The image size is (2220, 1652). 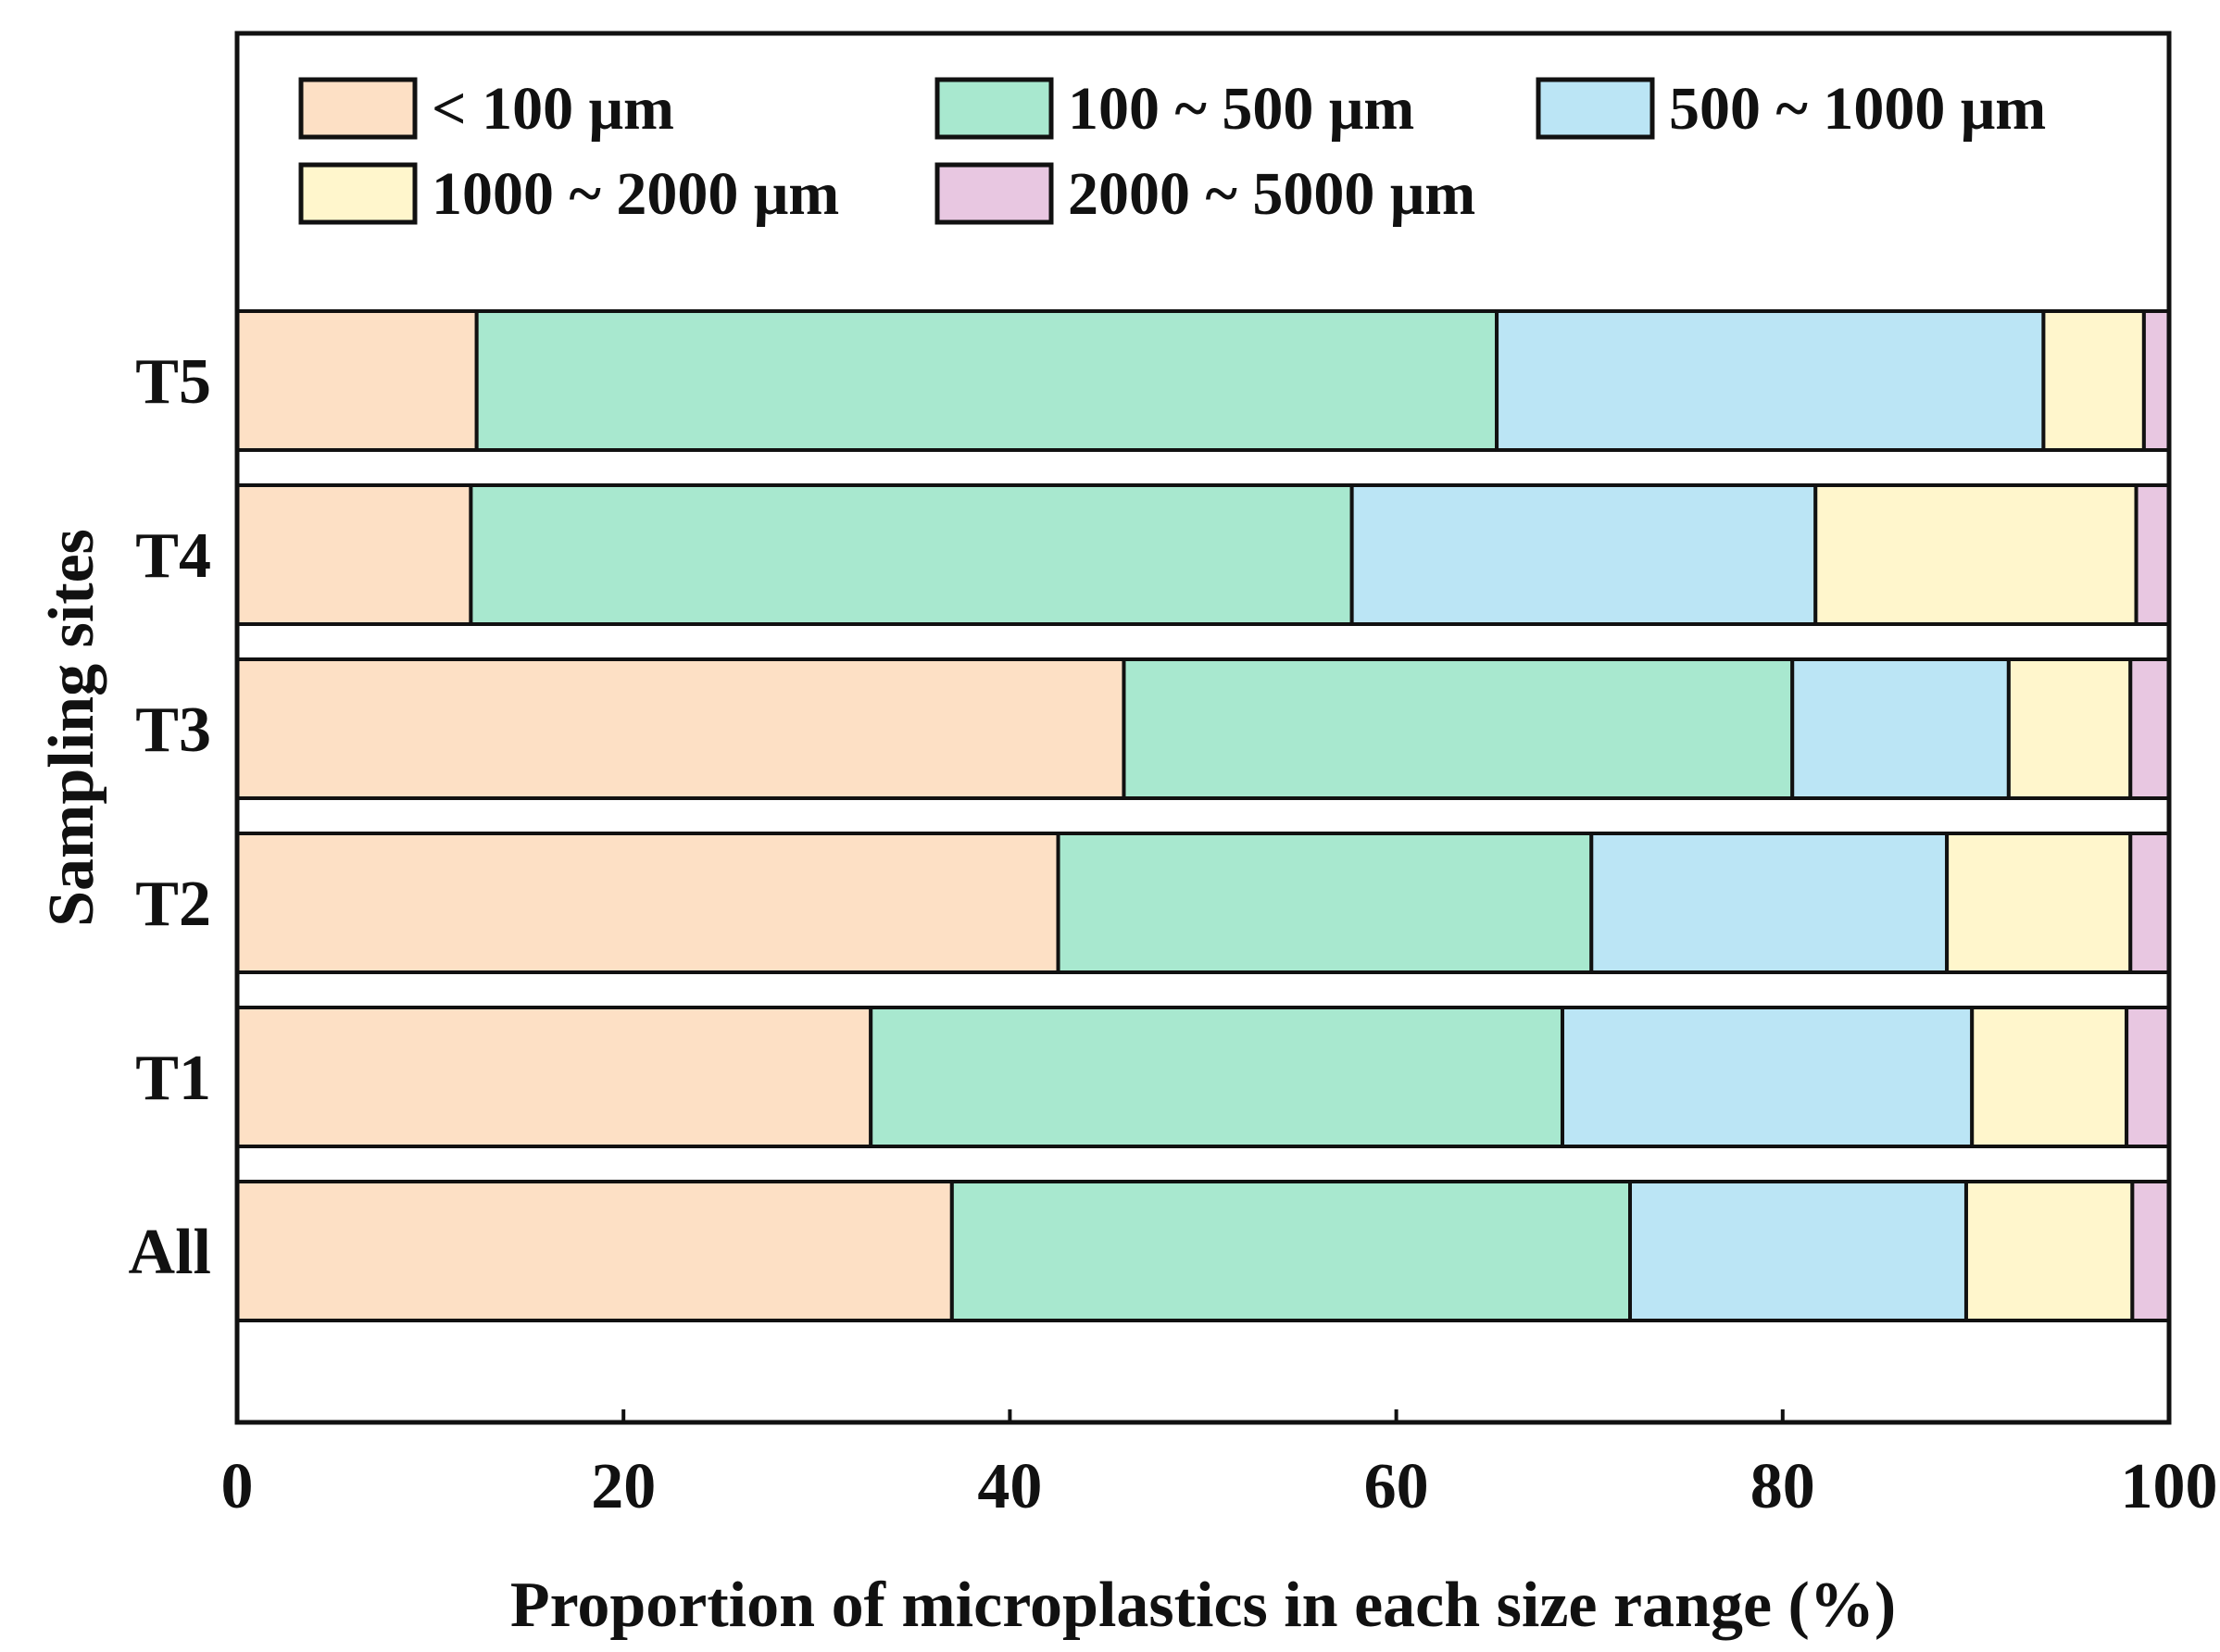 I want to click on bar-t3-100-m-series0, so click(x=680, y=728).